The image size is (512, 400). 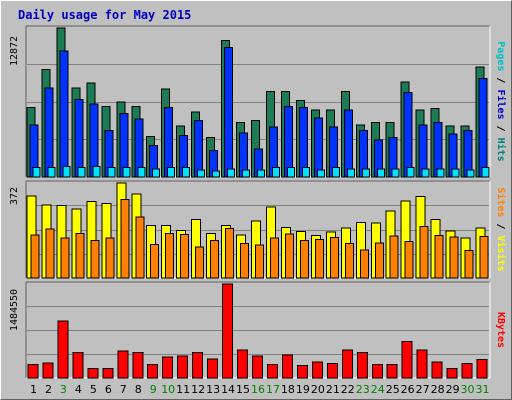 What do you see at coordinates (500, 56) in the screenshot?
I see `hits-panel-legend-part-0: Pages` at bounding box center [500, 56].